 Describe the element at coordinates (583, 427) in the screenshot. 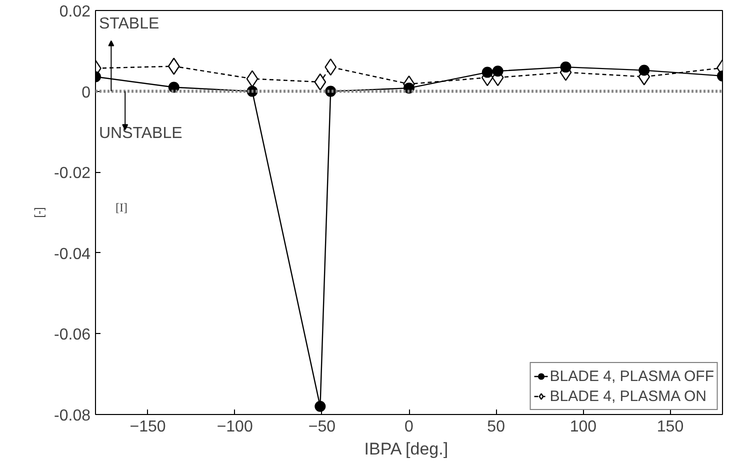

I see `x-tick-label: 100` at that location.